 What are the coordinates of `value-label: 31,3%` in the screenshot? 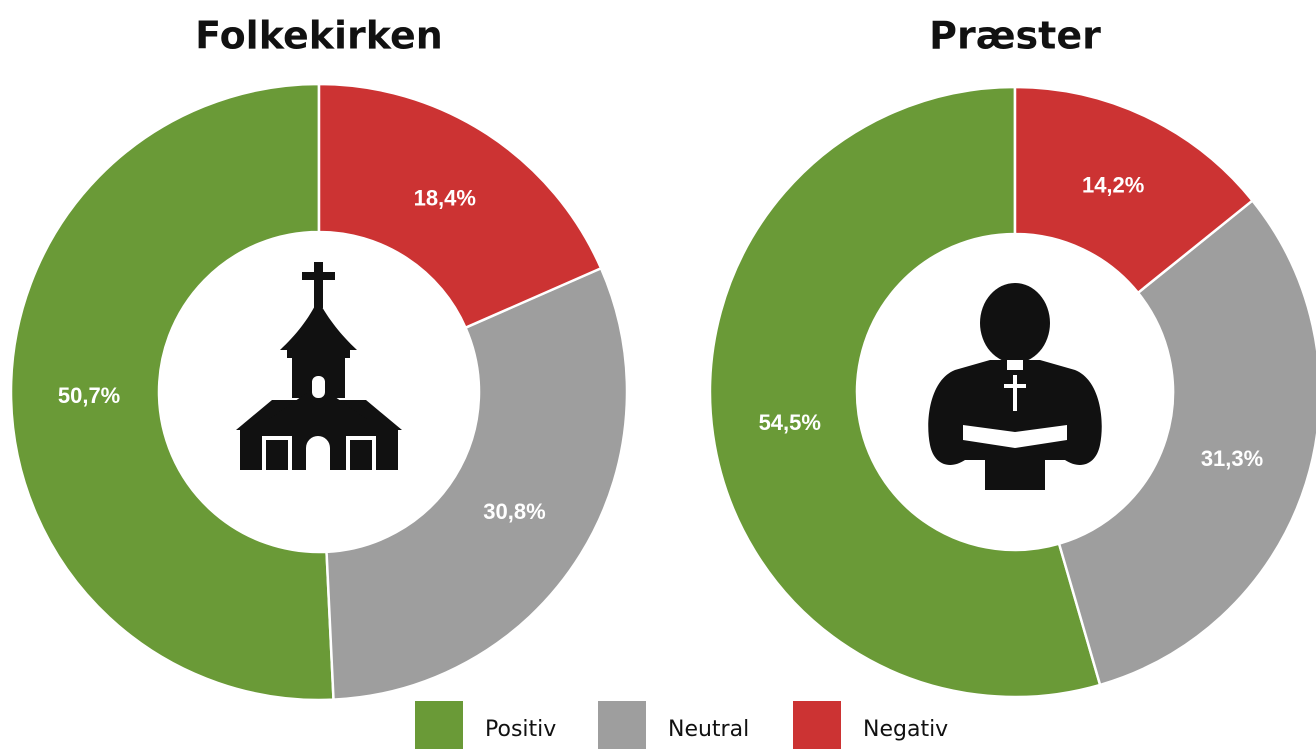 It's located at (1232, 458).